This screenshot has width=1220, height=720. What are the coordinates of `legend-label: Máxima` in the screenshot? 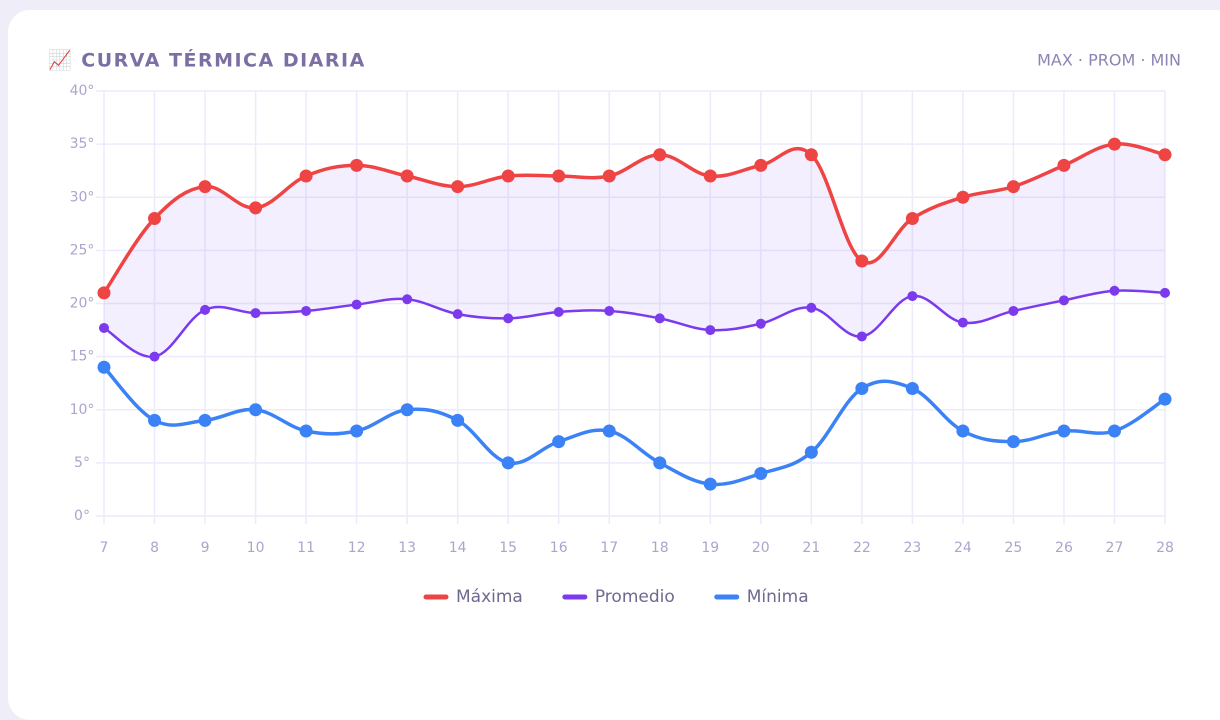 It's located at (489, 597).